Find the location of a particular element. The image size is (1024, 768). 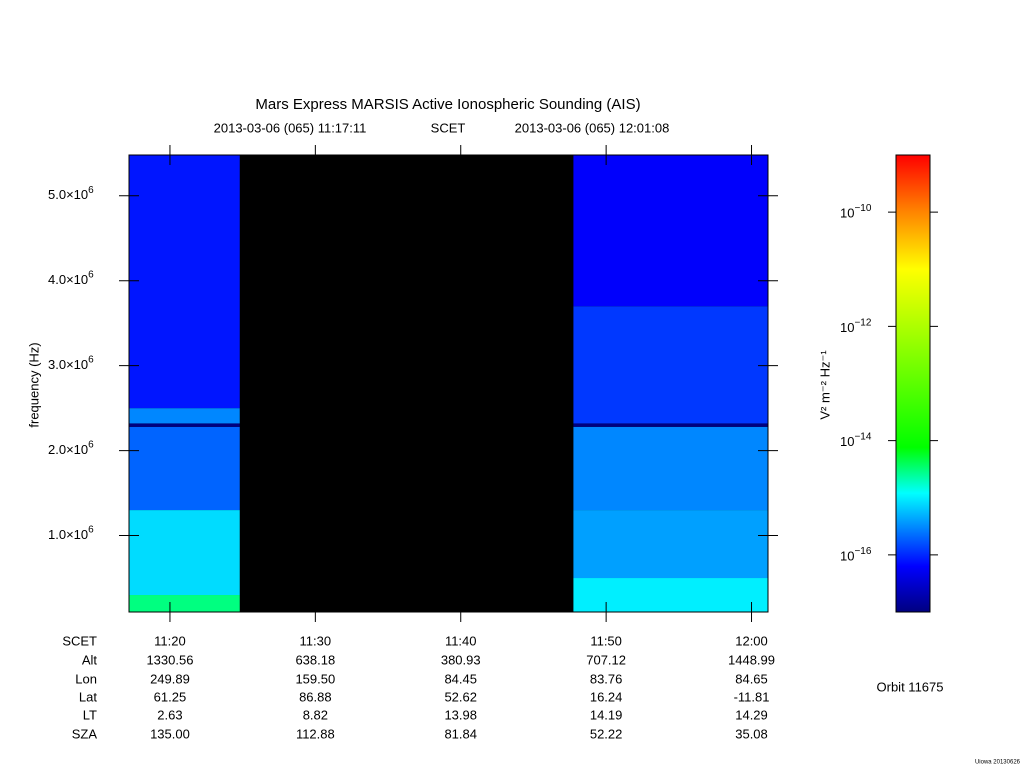

y-tick-label: 1.0×10⁶ is located at coordinates (71, 533).